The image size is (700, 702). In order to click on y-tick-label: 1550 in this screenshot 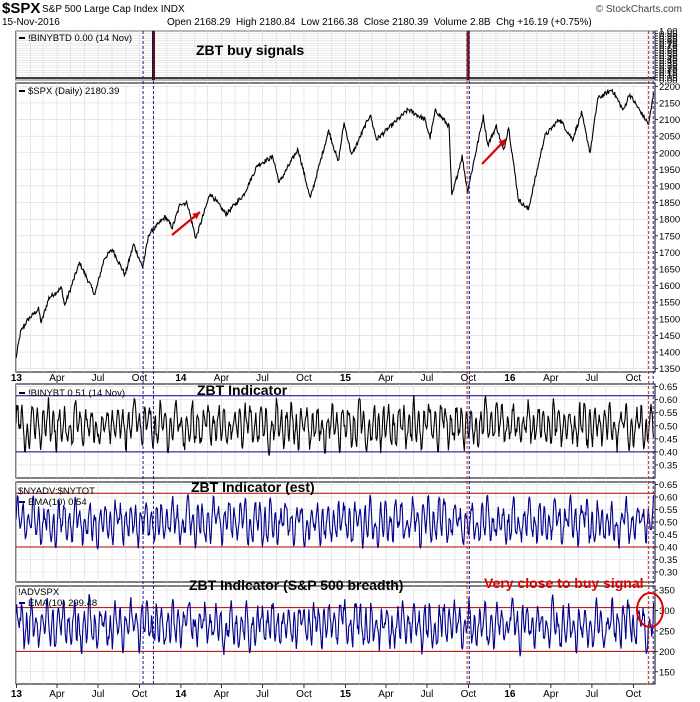, I will do `click(669, 303)`.